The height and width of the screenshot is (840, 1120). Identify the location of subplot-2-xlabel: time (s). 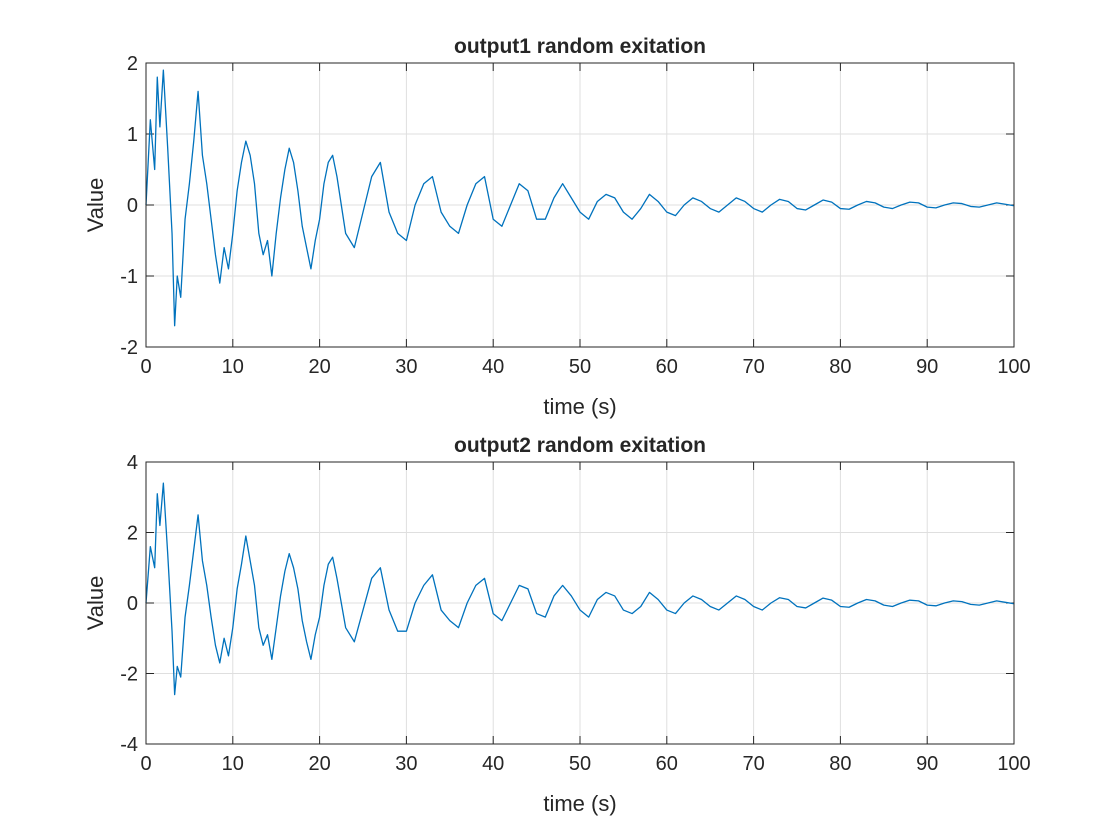
(579, 803).